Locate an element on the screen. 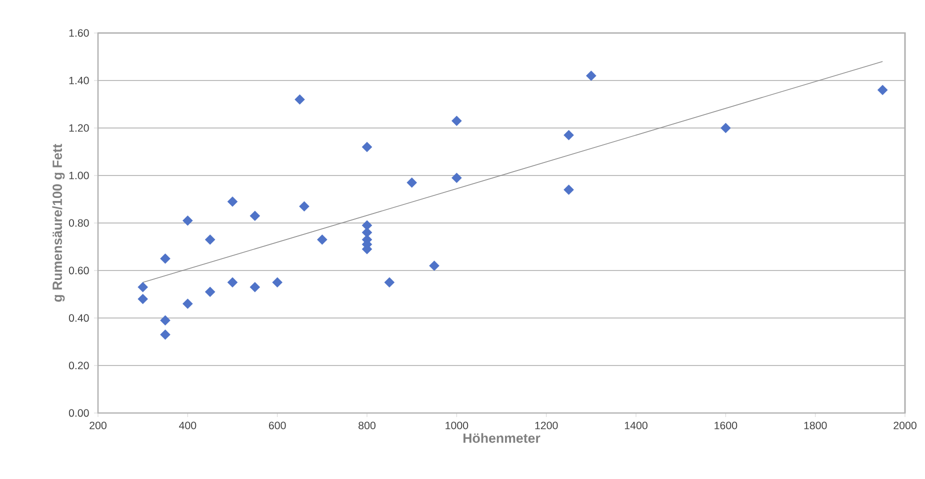 Image resolution: width=925 pixels, height=479 pixels. y-tick-label: 1.00 is located at coordinates (79, 176).